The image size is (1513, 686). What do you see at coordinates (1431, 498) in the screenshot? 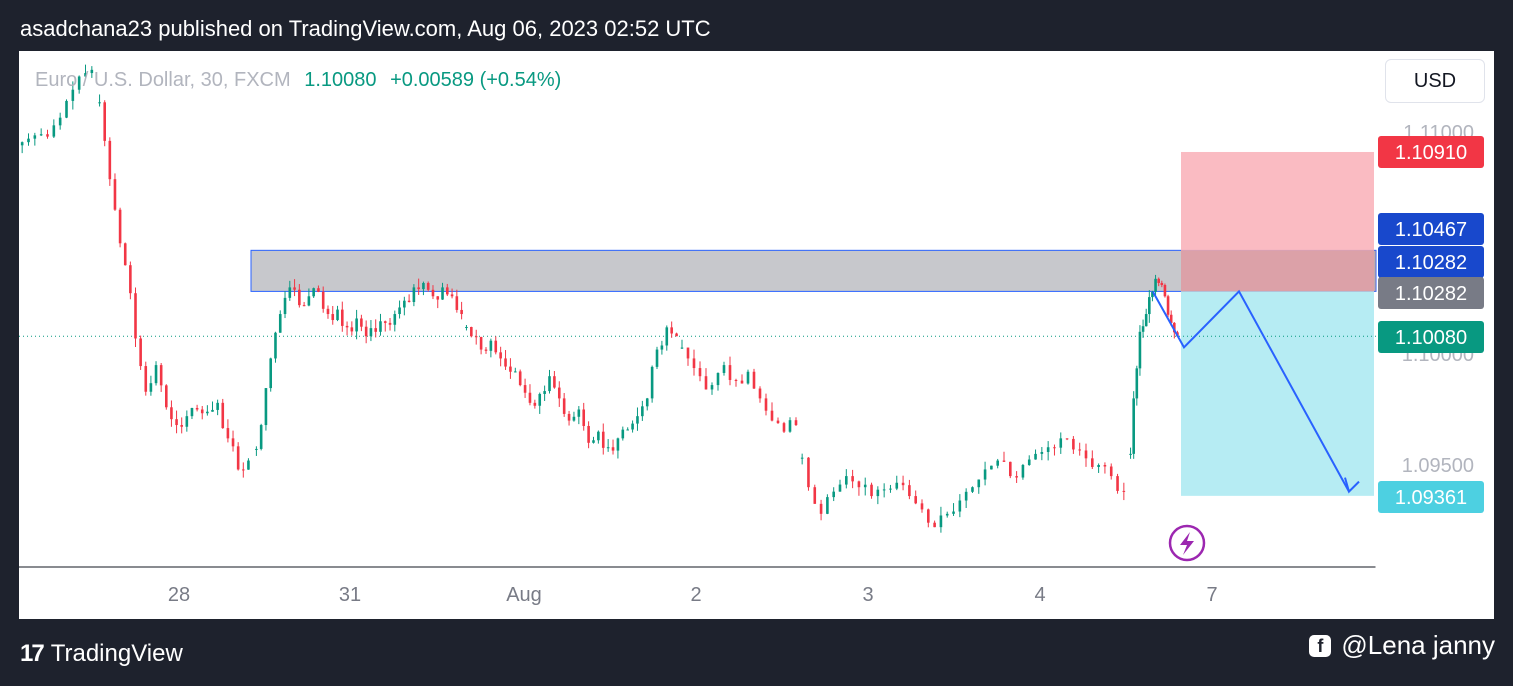
I see `price-label-text: 1.09361` at bounding box center [1431, 498].